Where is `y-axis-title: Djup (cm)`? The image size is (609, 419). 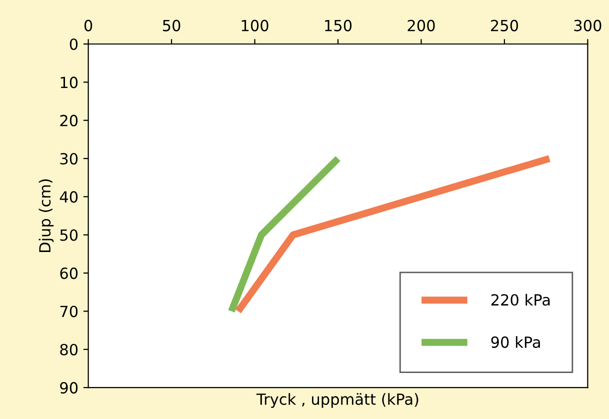 y-axis-title: Djup (cm) is located at coordinates (46, 215).